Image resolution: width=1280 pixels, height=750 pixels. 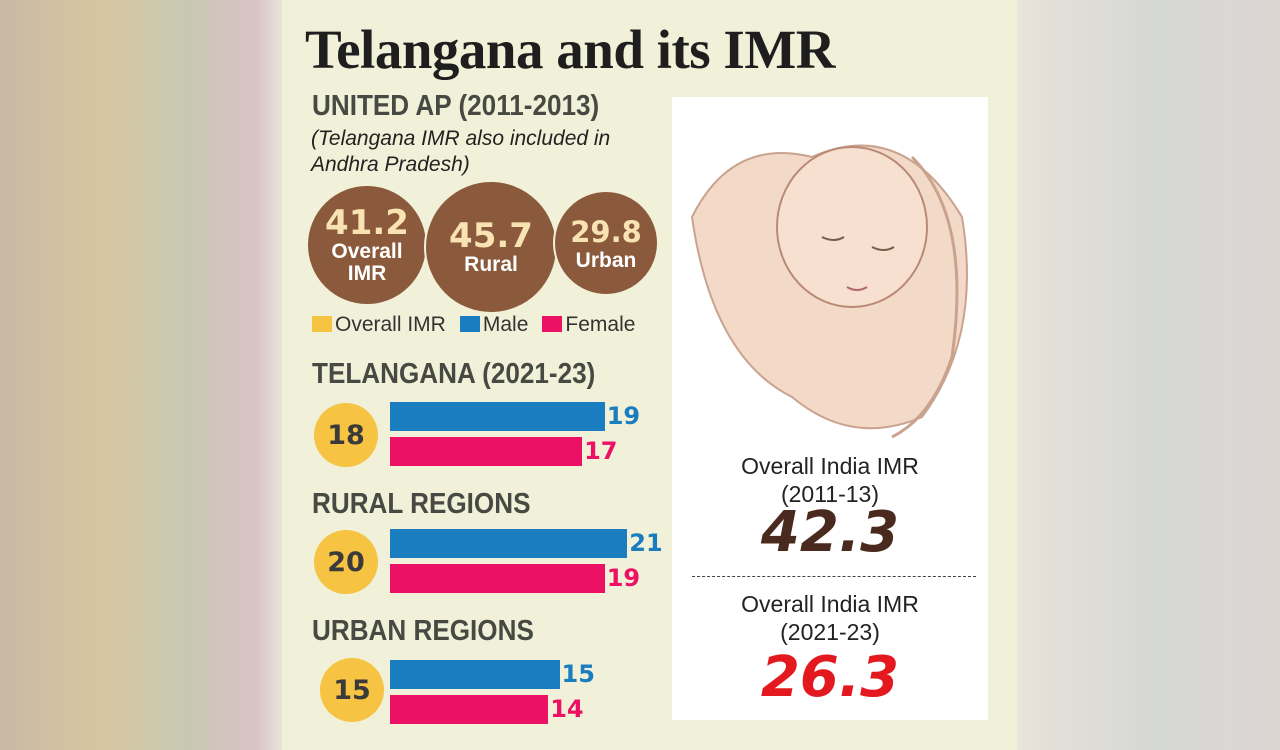 What do you see at coordinates (570, 49) in the screenshot?
I see `infographic-title: Telangana and its IMR` at bounding box center [570, 49].